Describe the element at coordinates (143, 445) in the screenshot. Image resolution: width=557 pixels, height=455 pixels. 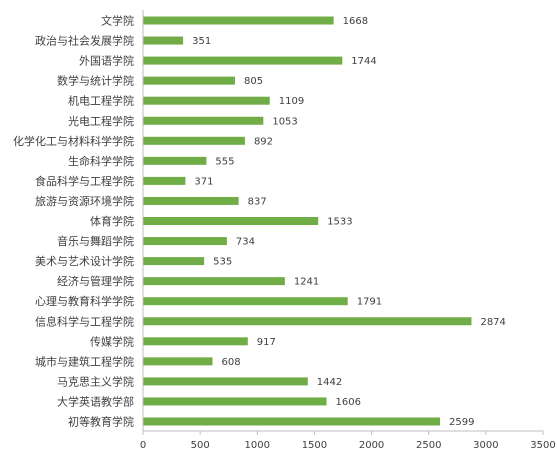
I see `x-tick-label-0: 0` at that location.